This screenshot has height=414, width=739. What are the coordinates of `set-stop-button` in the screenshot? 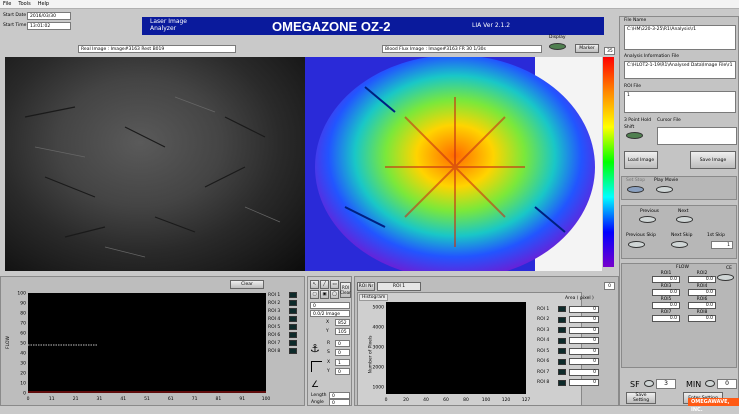 It's located at (635, 189).